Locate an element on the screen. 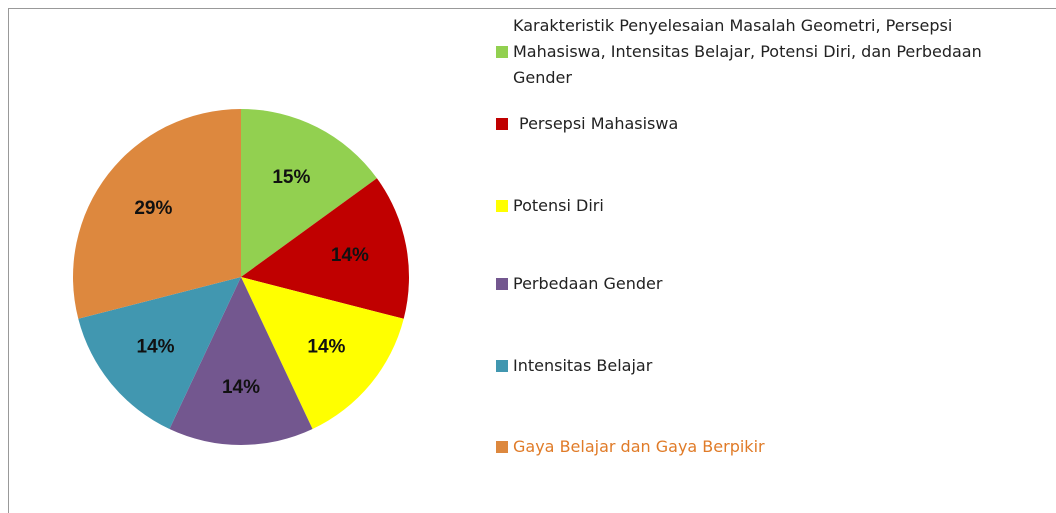  legend-entry: Potensi Diri is located at coordinates (766, 206).